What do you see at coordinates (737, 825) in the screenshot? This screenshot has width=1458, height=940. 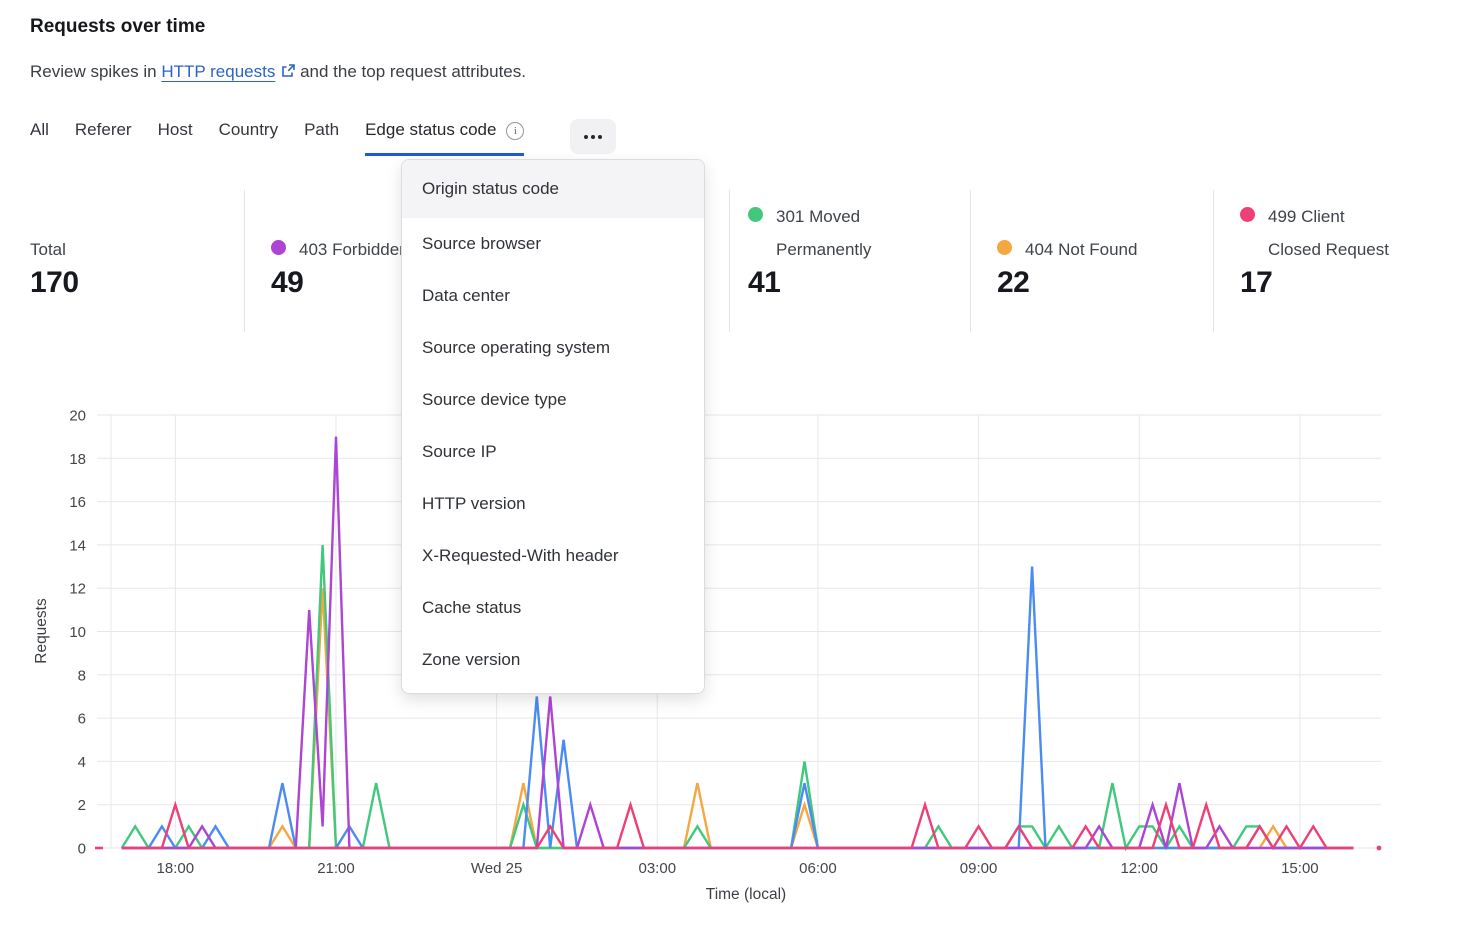 I see `series-line-499-client-closed-request` at bounding box center [737, 825].